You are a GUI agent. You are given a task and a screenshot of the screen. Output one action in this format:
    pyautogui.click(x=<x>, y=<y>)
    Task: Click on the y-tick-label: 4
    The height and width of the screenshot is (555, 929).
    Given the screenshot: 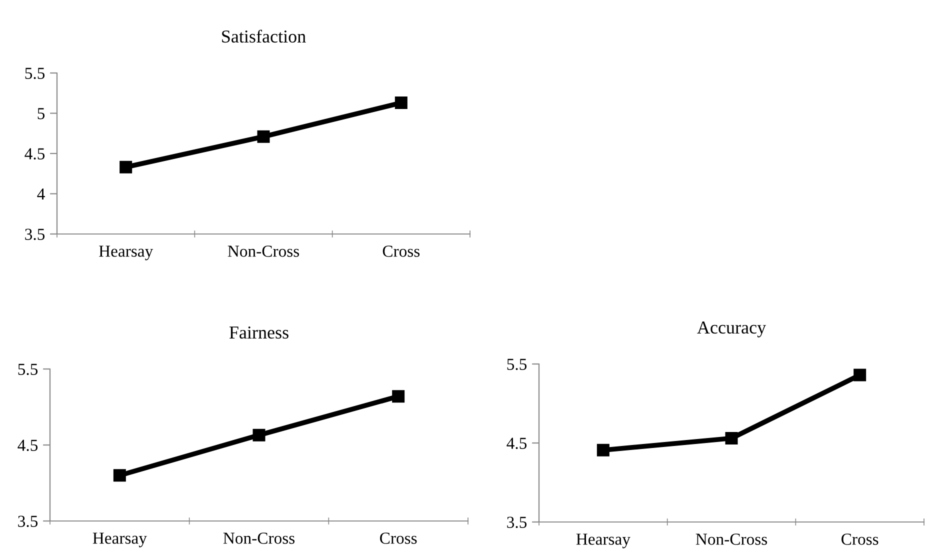 What is the action you would take?
    pyautogui.click(x=41, y=194)
    